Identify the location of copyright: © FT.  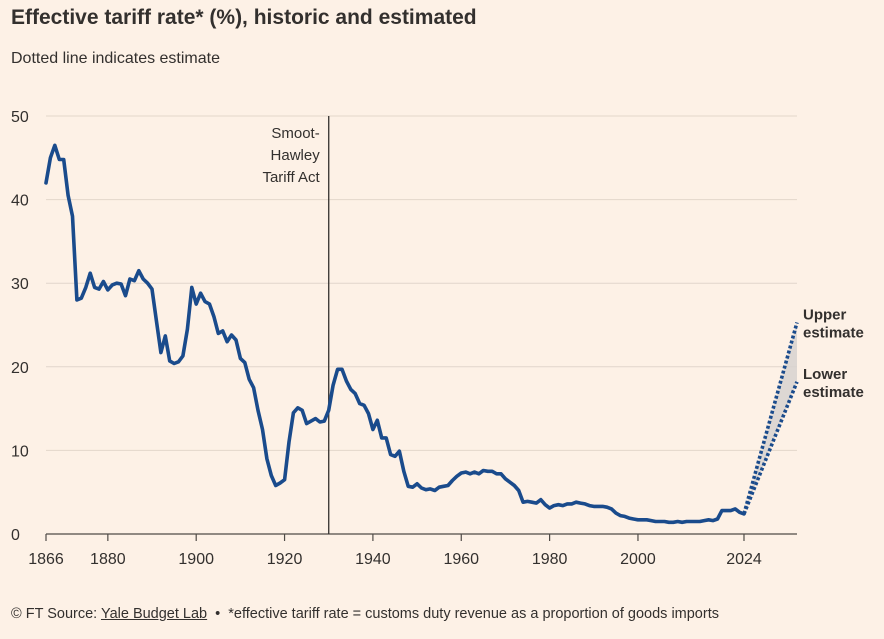
(27, 614).